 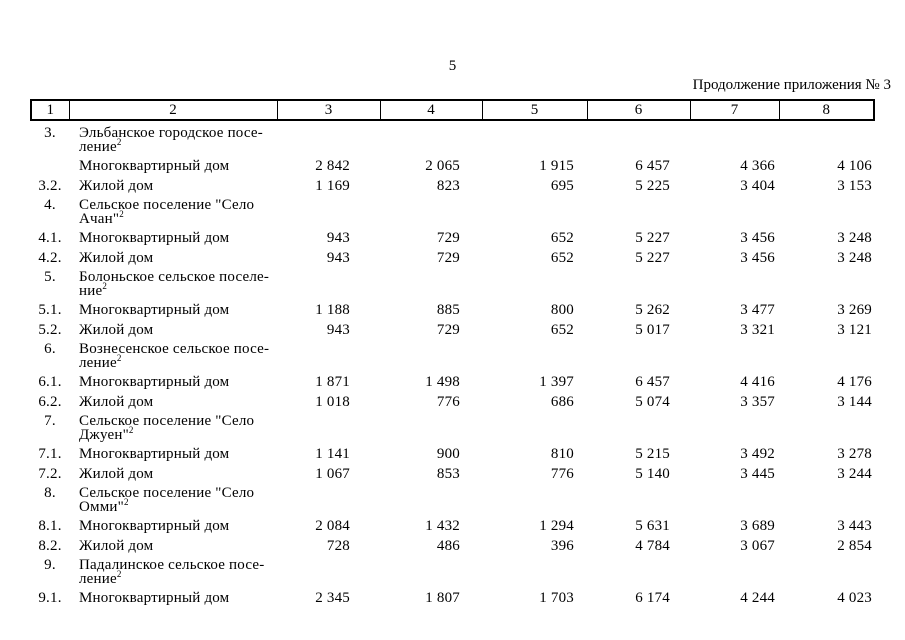 I want to click on value-cell-col8: 3 153, so click(x=854, y=185).